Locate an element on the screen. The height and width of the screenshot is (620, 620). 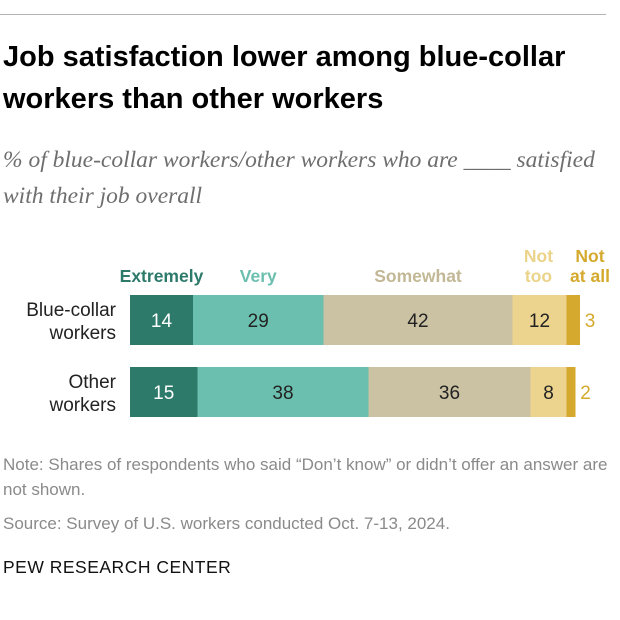
value-label-extremely-2: 15 is located at coordinates (163, 393).